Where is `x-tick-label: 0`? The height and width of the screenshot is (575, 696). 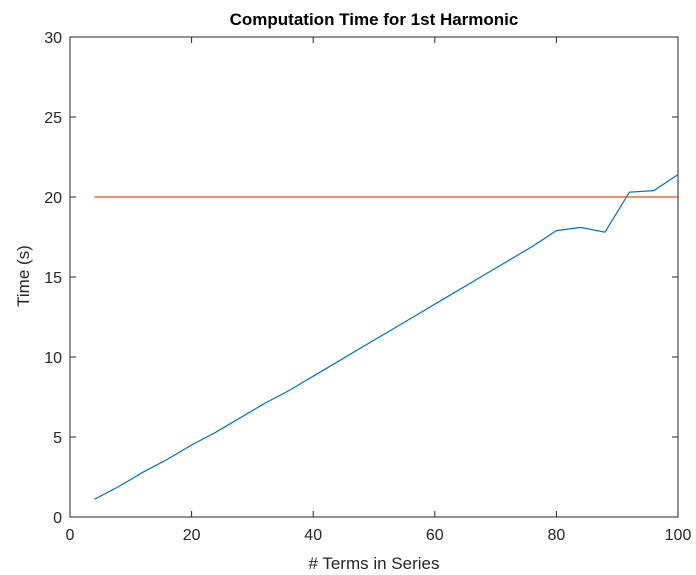
x-tick-label: 0 is located at coordinates (70, 535).